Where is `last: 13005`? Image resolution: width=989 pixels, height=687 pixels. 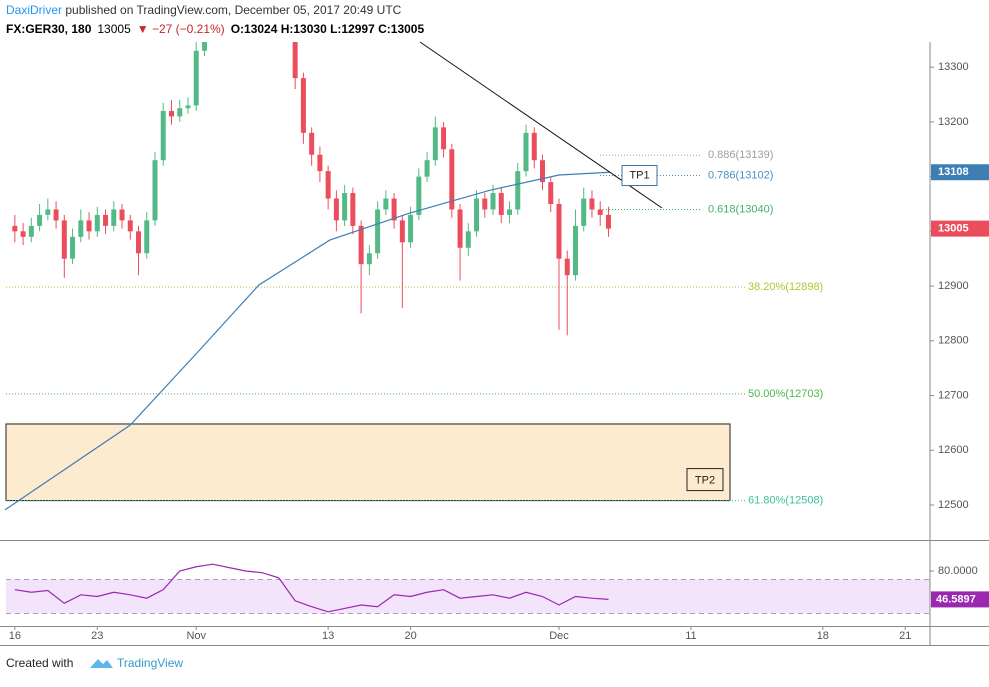
last: 13005 is located at coordinates (114, 29).